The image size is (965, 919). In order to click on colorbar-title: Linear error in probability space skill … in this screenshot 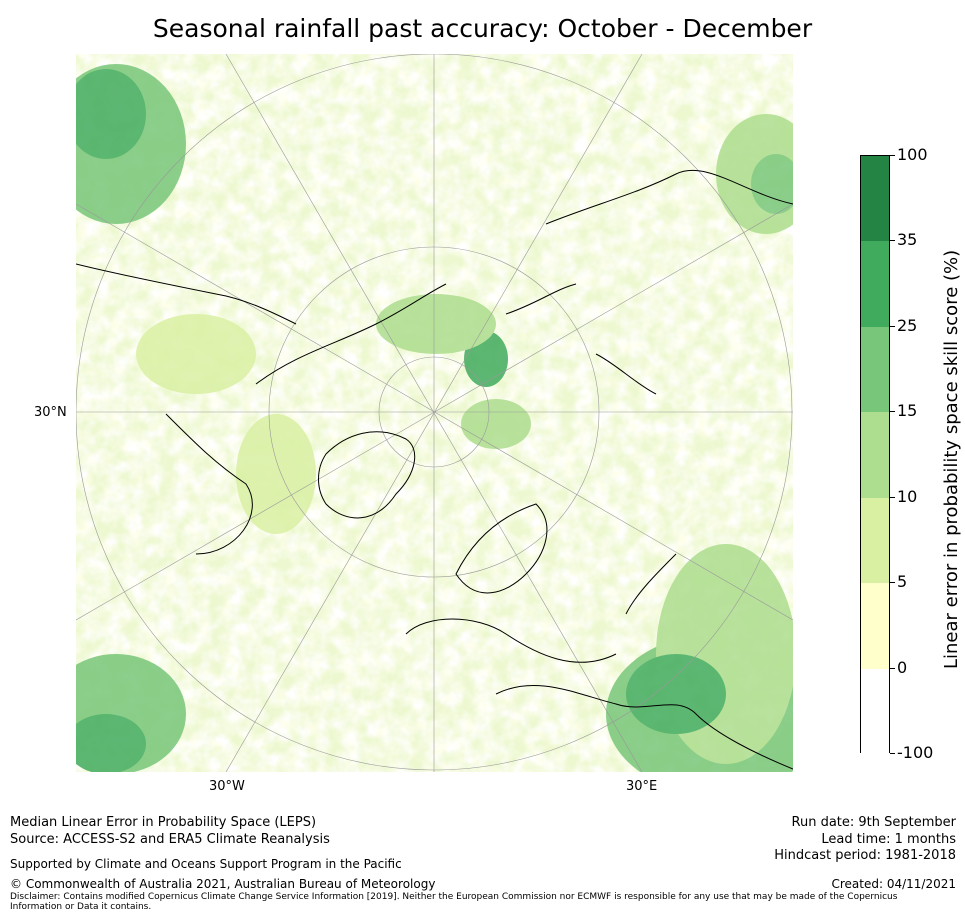, I will do `click(951, 459)`.